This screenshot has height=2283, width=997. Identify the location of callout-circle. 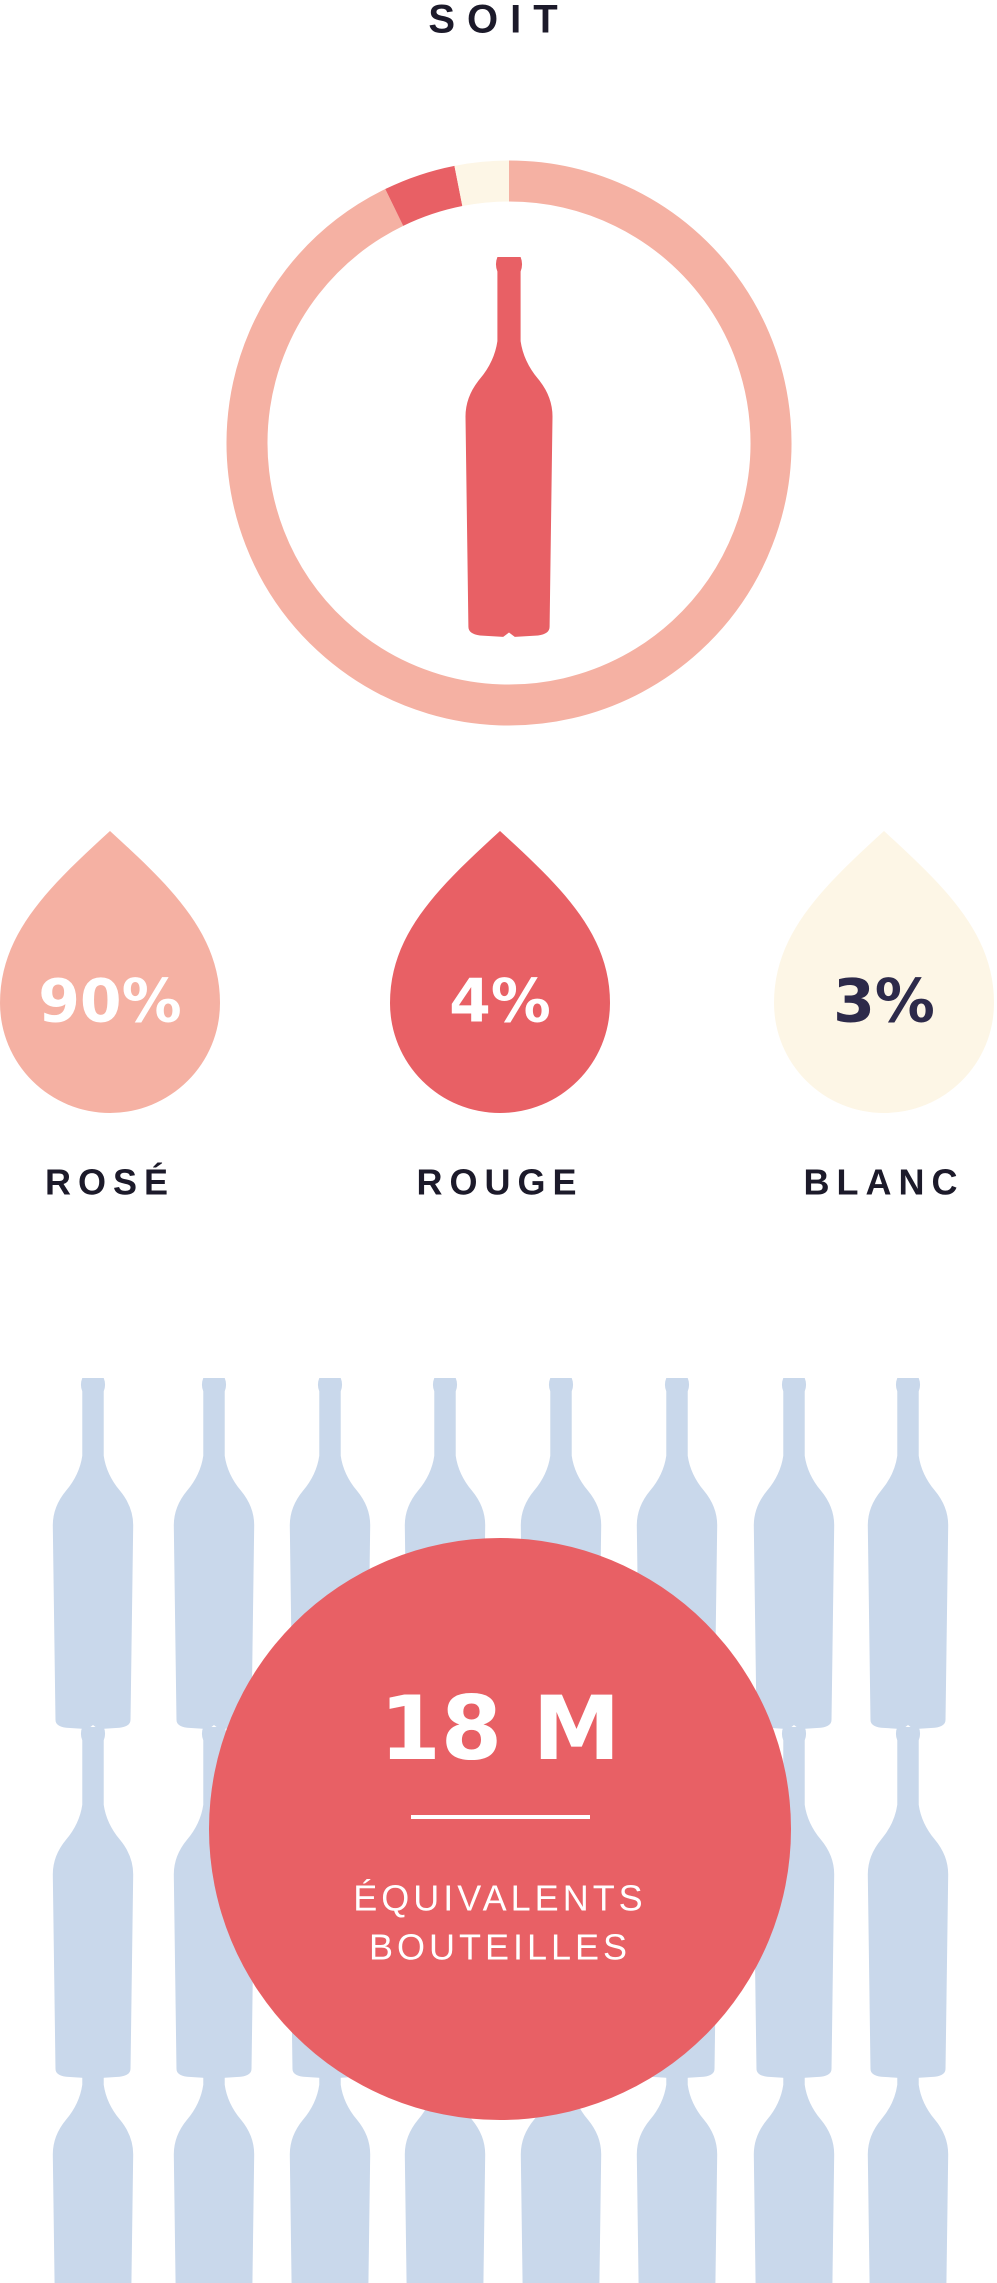
(500, 1829).